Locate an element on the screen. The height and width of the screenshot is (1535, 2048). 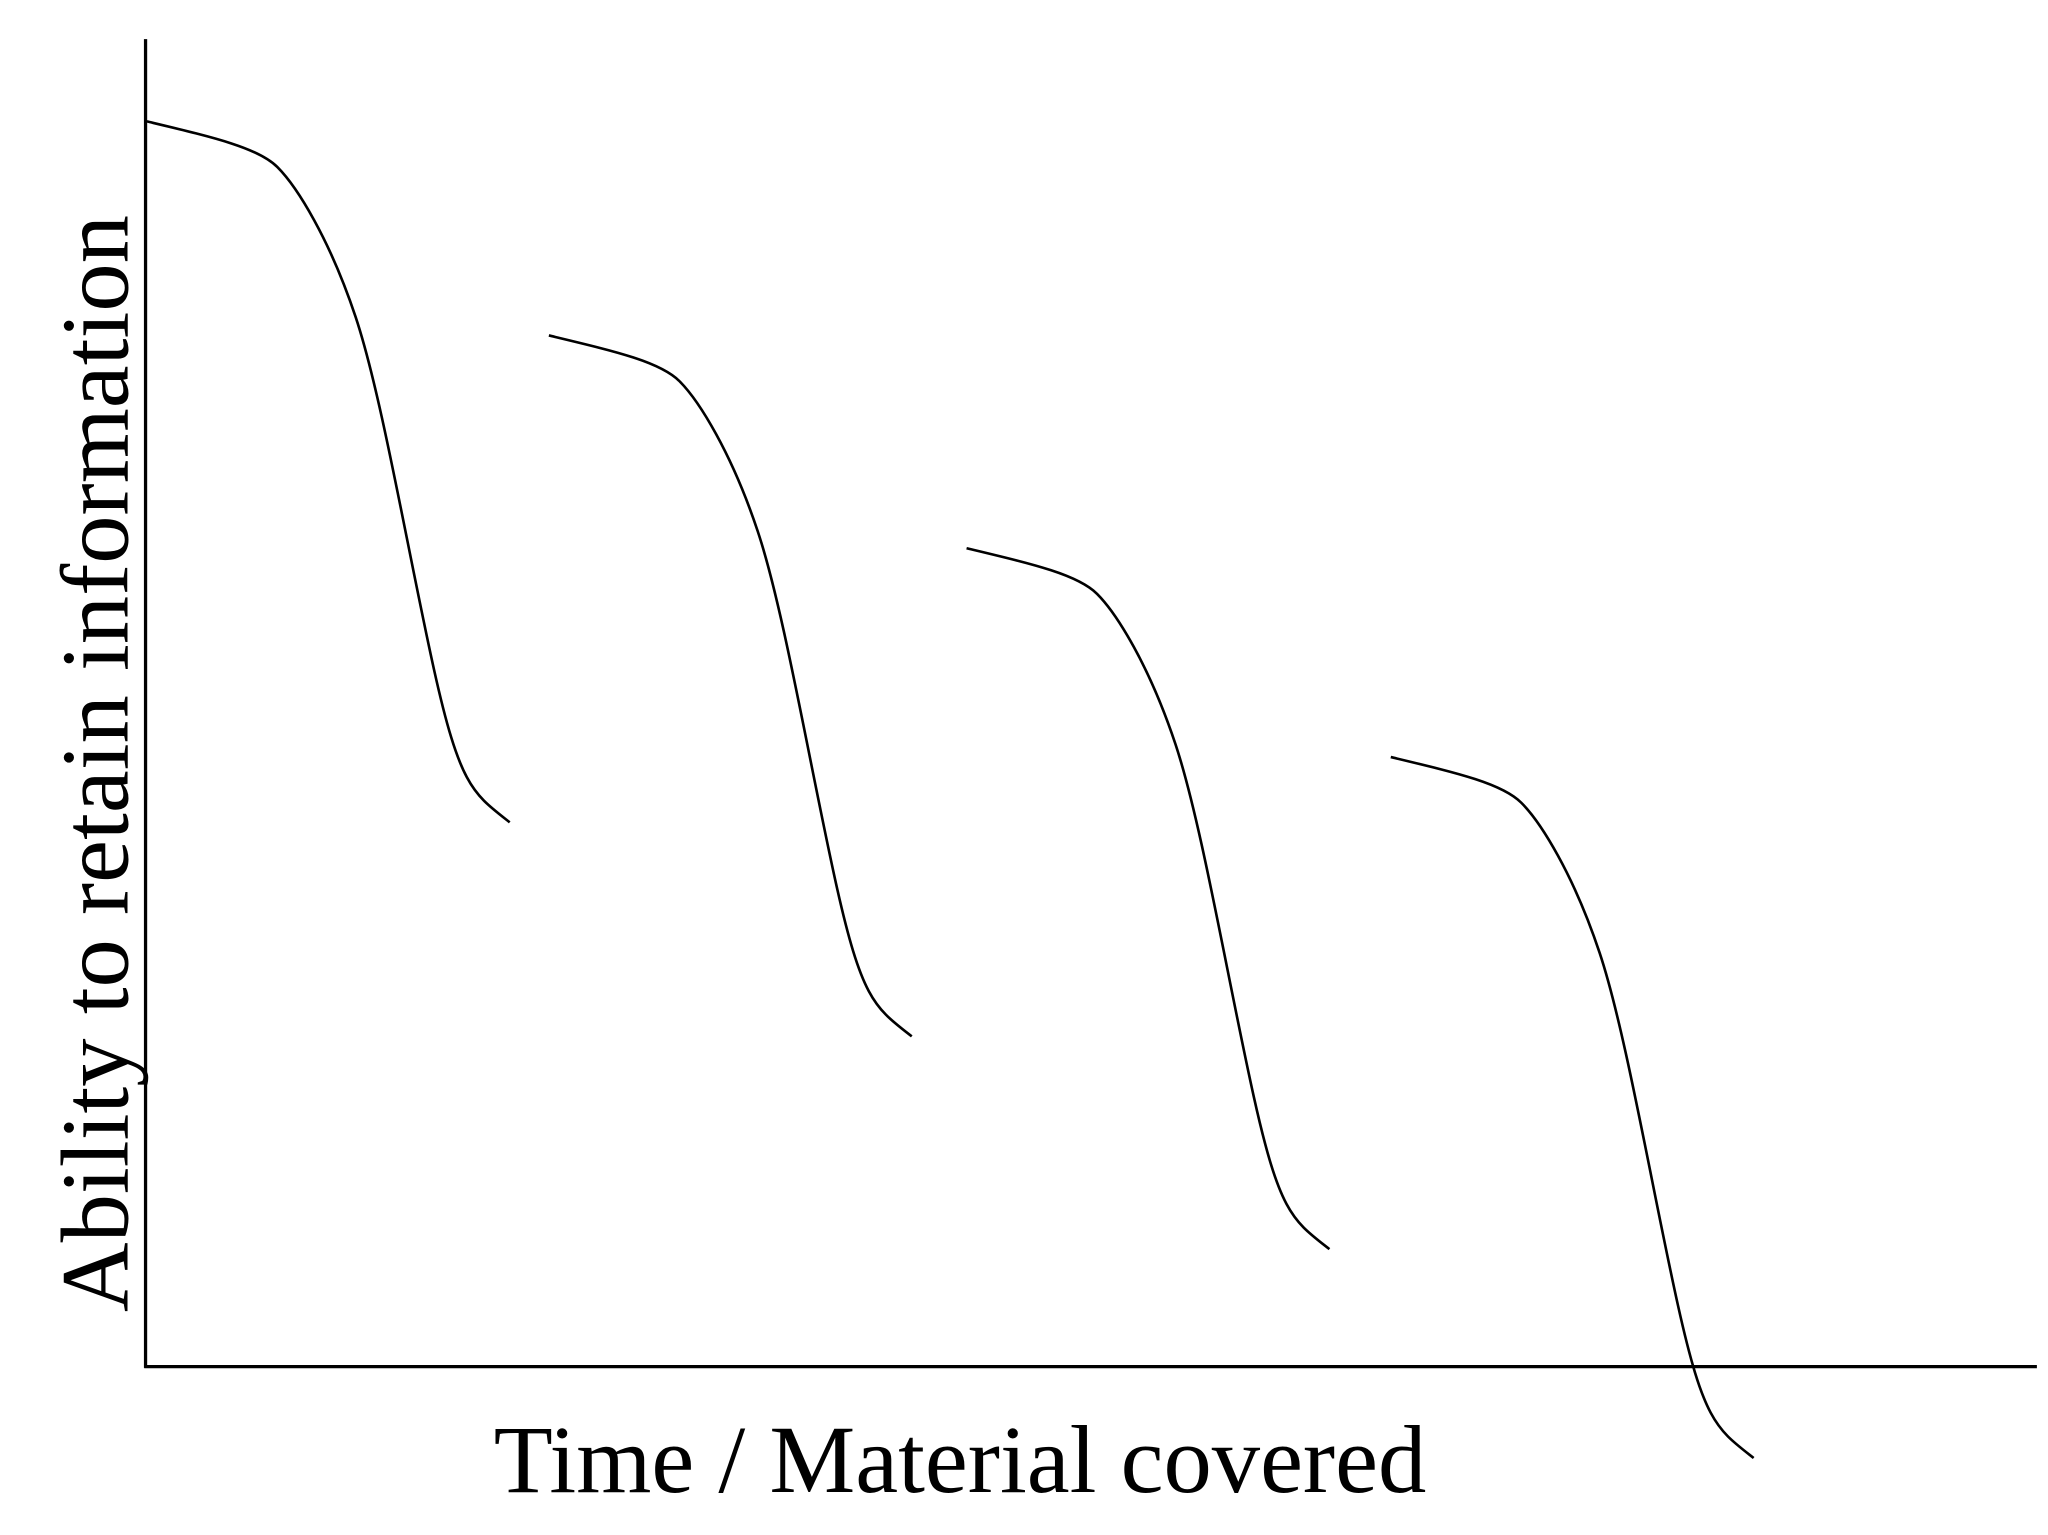
x-axis-label: Time / Material covered is located at coordinates (960, 1459).